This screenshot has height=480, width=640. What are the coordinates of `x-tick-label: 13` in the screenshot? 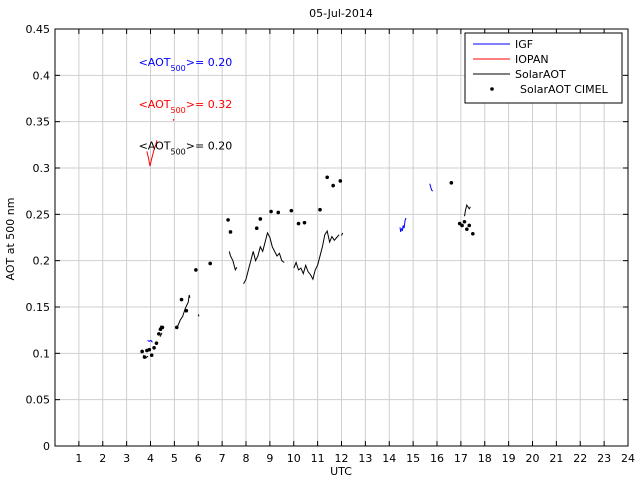 It's located at (365, 458).